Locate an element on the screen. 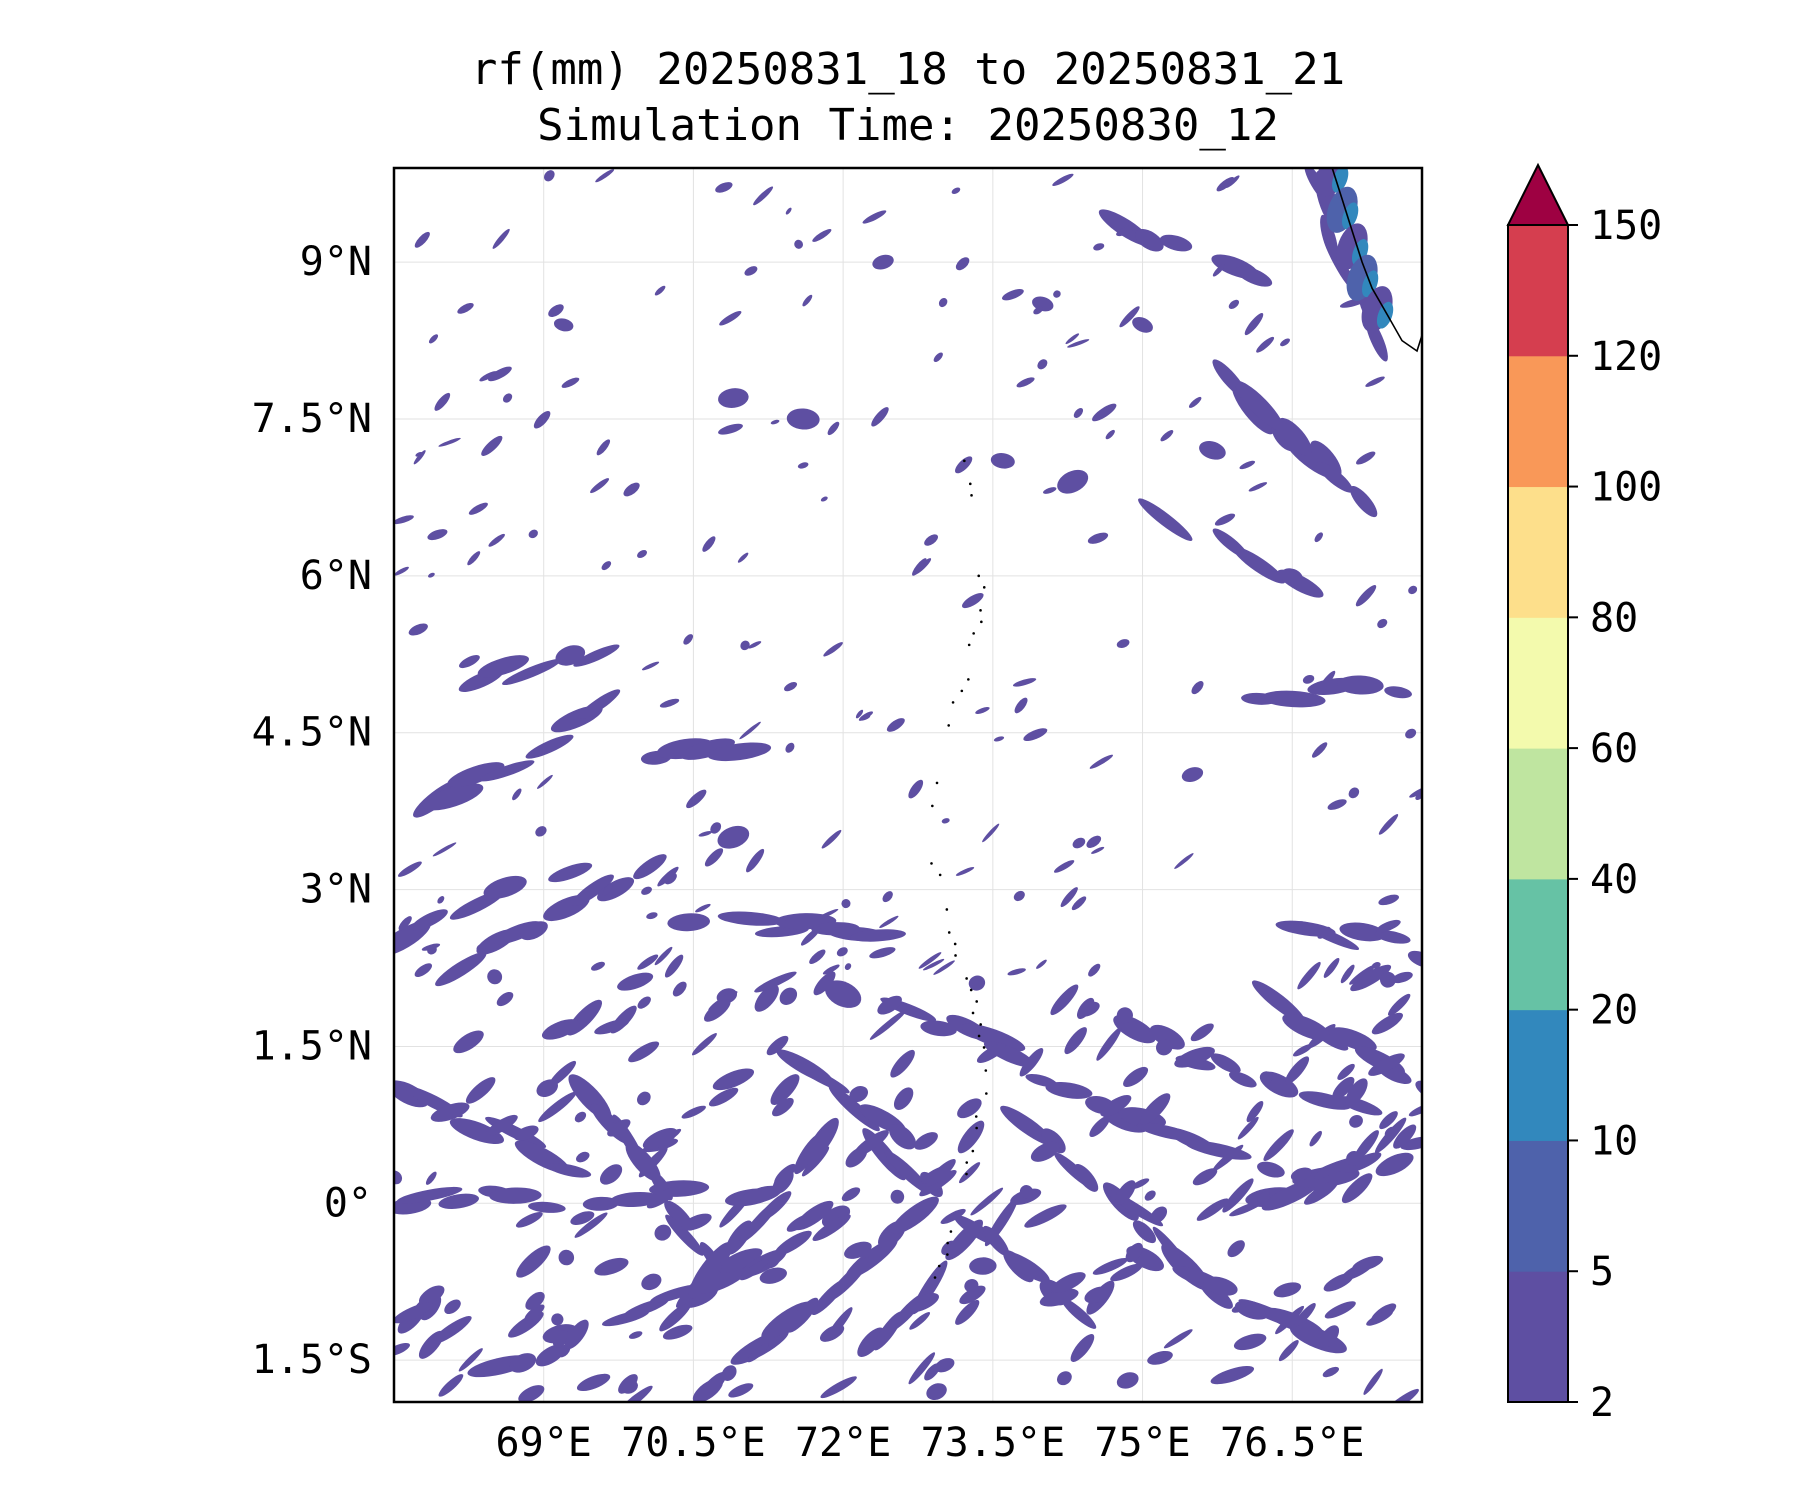 The height and width of the screenshot is (1500, 1800). y-tick-label: 3°N is located at coordinates (336, 890).